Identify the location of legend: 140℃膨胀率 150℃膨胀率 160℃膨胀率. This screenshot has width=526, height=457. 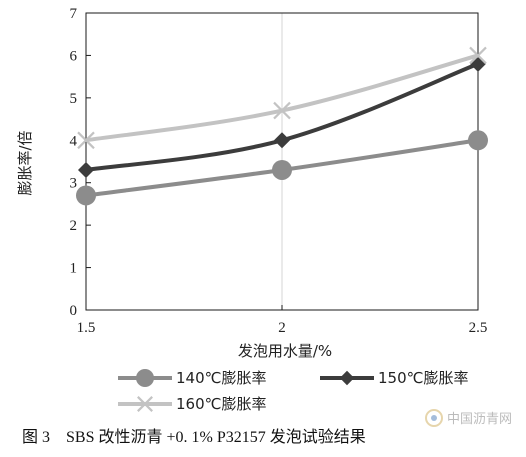
(293, 391).